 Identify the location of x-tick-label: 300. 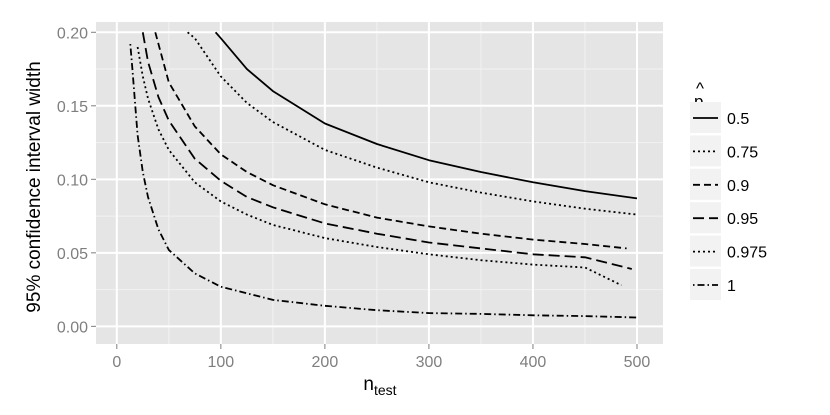
(429, 362).